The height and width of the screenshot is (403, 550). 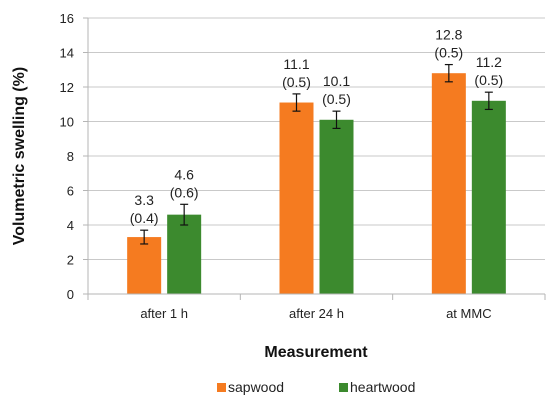 What do you see at coordinates (184, 192) in the screenshot?
I see `heartwood-error-label: (0.6)` at bounding box center [184, 192].